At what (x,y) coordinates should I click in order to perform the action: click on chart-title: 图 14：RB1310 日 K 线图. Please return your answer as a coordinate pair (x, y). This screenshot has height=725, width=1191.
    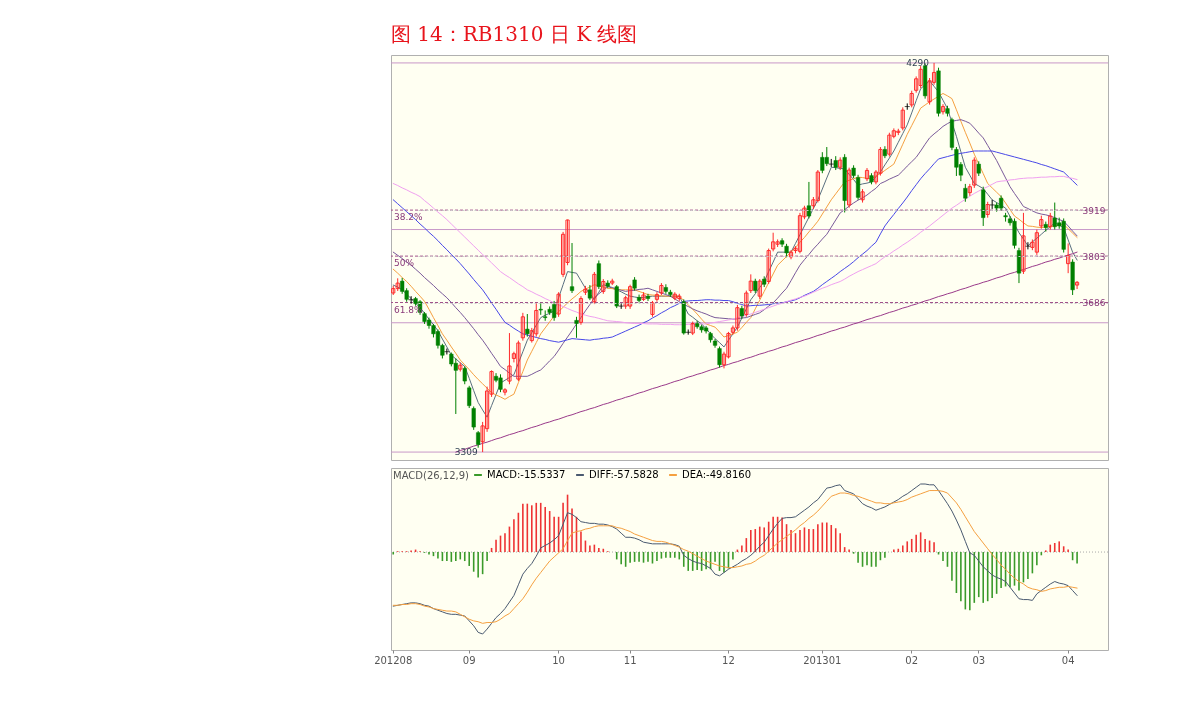
    Looking at the image, I should click on (514, 34).